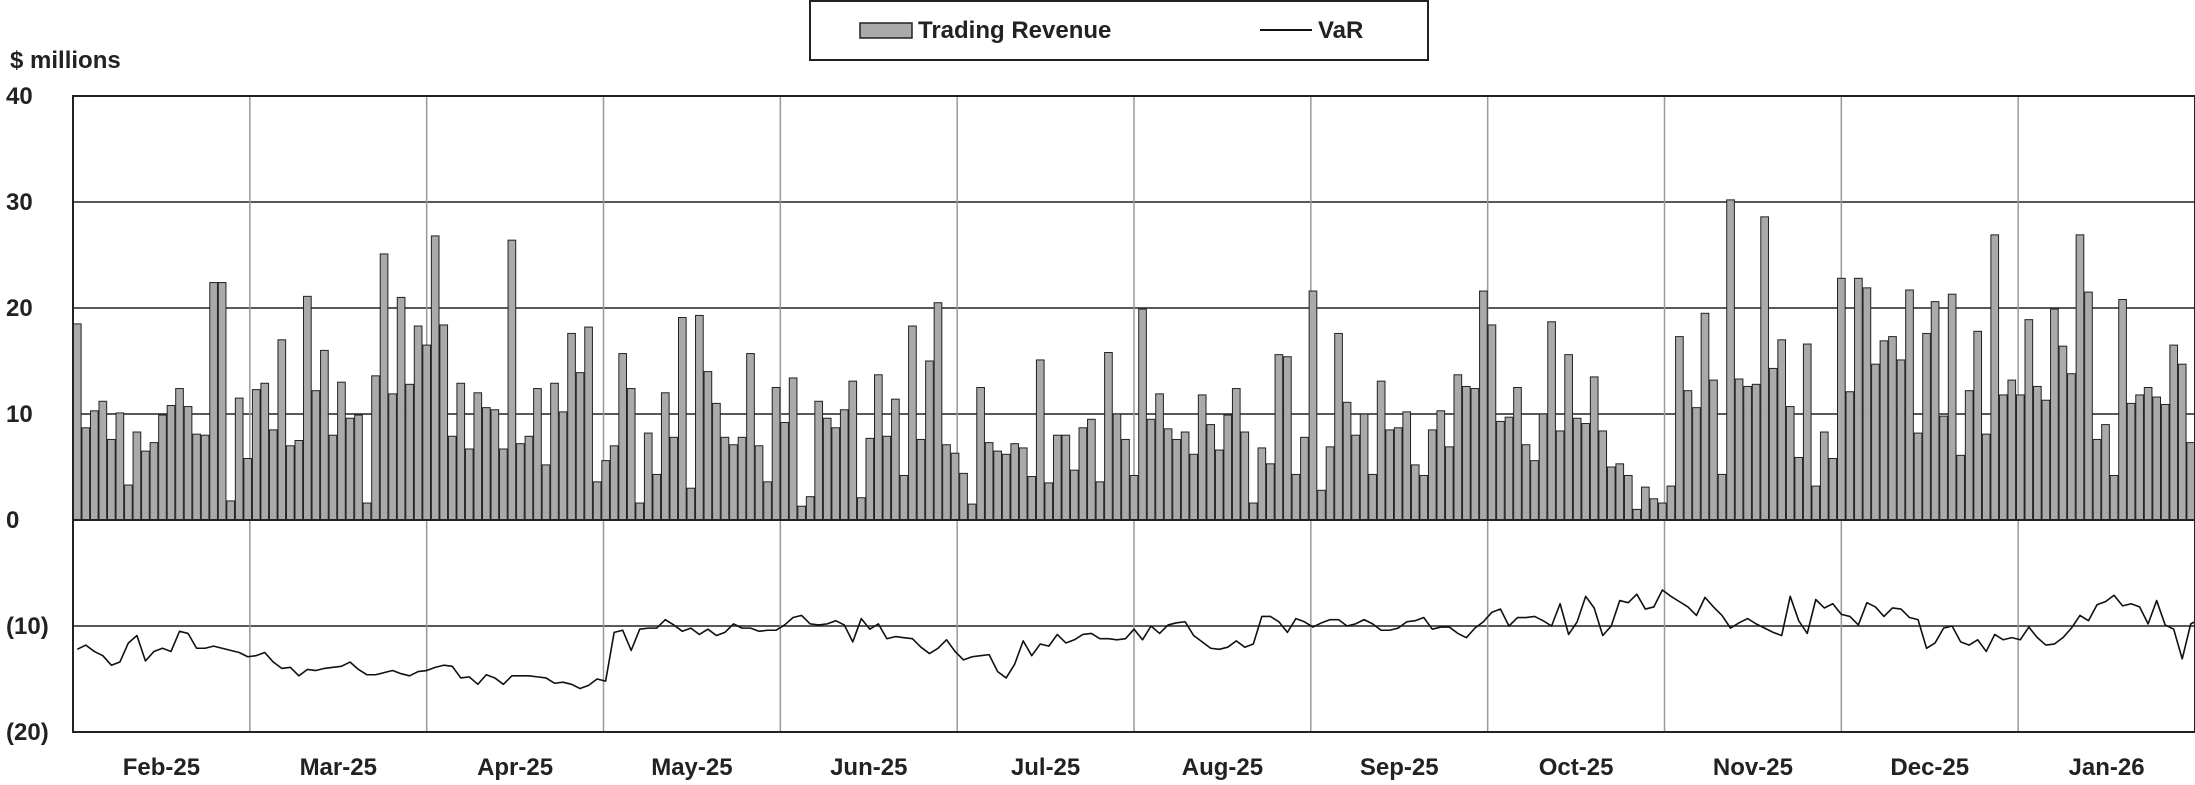 The width and height of the screenshot is (2195, 785). I want to click on y-tick-label: (20), so click(27, 732).